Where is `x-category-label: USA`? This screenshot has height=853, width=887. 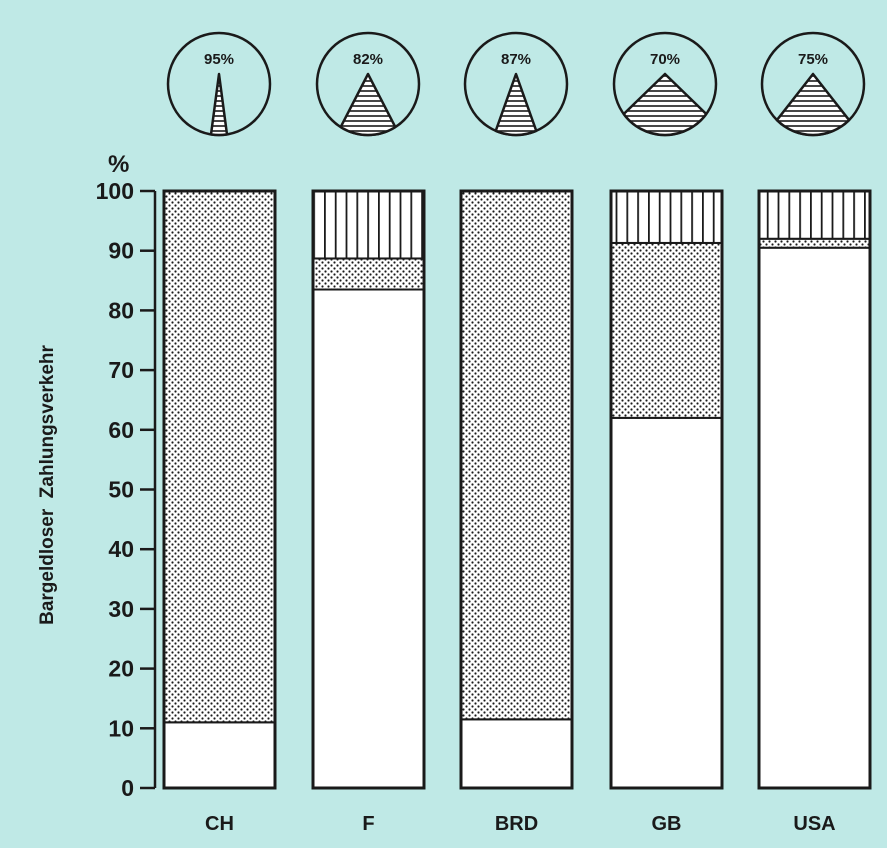
x-category-label: USA is located at coordinates (814, 824).